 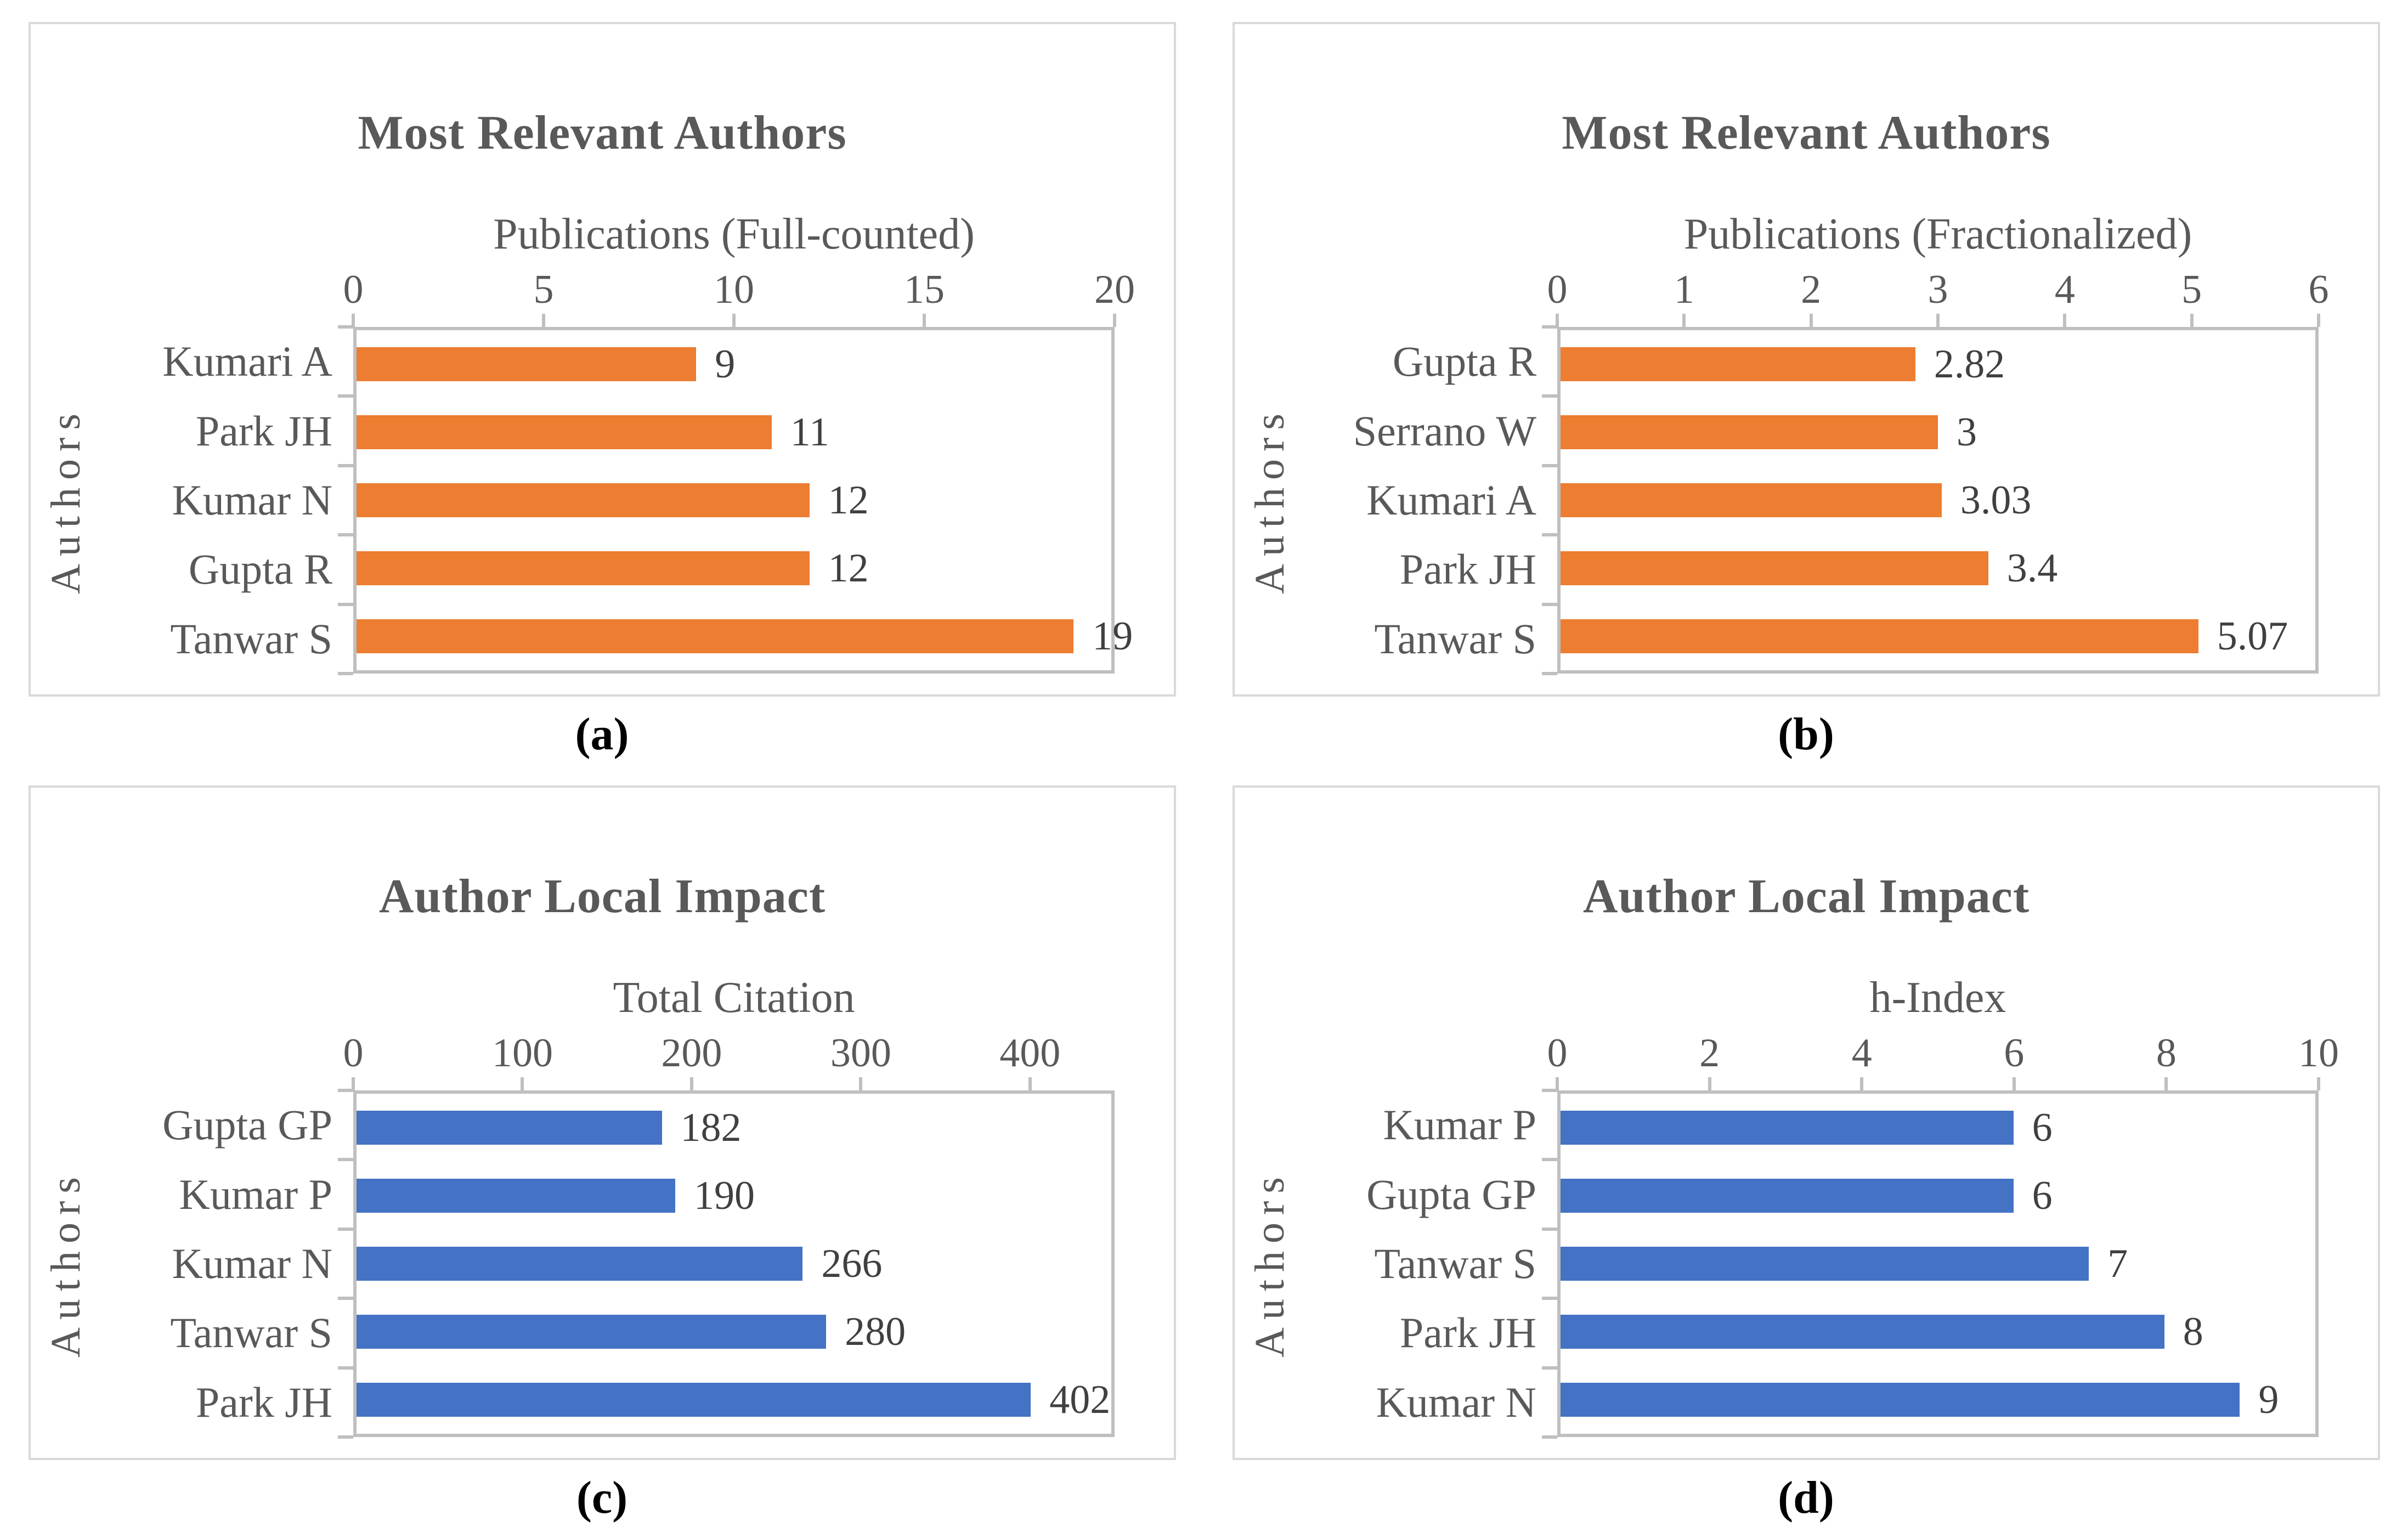 What do you see at coordinates (1115, 289) in the screenshot?
I see `x-tick-label: 20` at bounding box center [1115, 289].